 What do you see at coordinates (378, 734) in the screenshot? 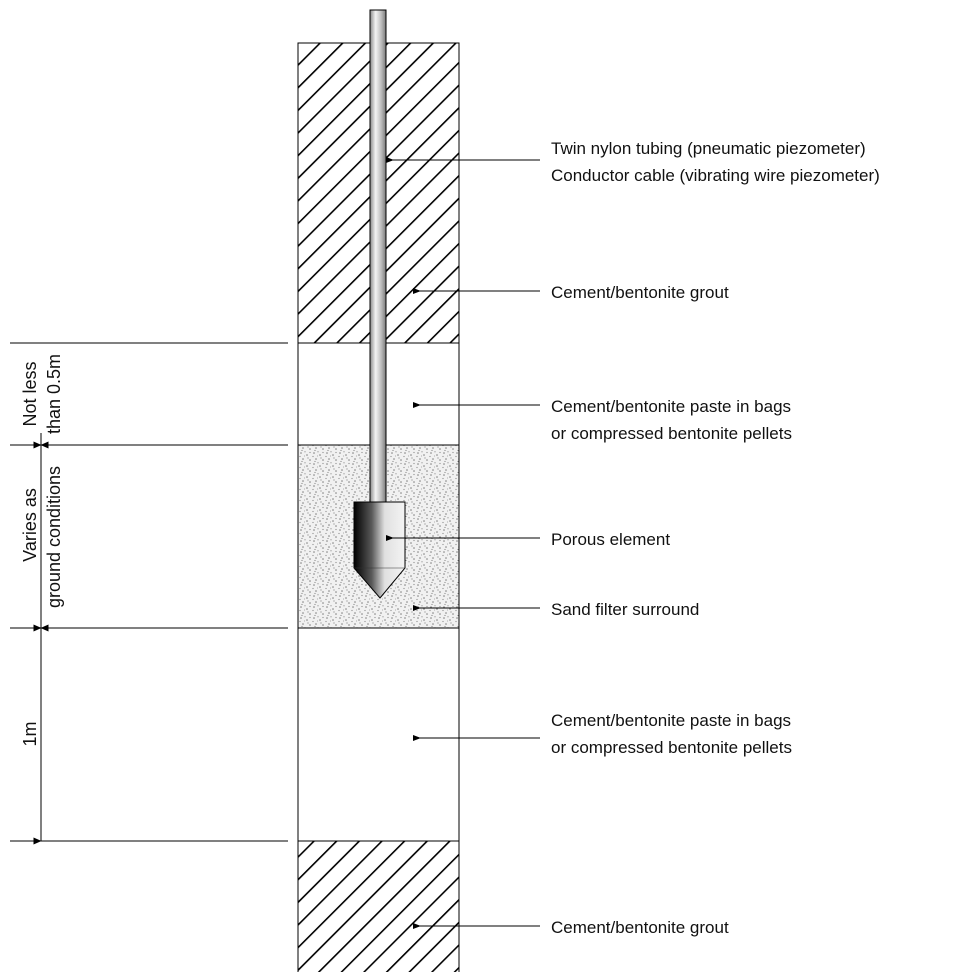
I see `lower-seal-layer` at bounding box center [378, 734].